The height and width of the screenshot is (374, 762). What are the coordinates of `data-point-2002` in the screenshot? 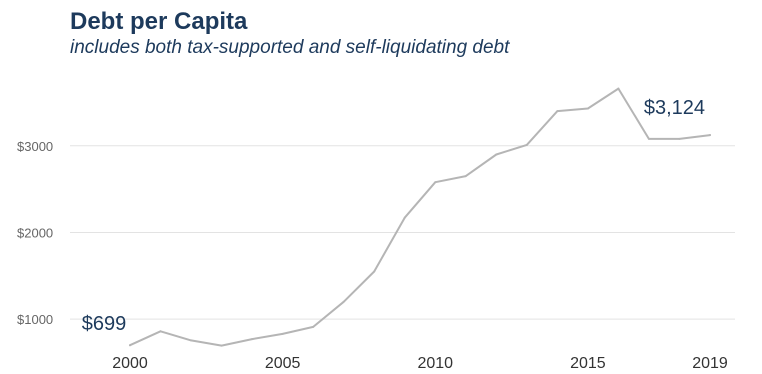 It's located at (191, 340).